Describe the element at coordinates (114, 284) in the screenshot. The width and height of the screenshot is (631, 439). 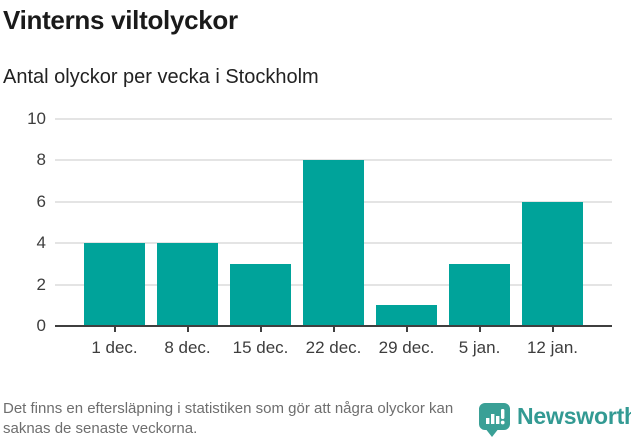
I see `bar-1dec` at that location.